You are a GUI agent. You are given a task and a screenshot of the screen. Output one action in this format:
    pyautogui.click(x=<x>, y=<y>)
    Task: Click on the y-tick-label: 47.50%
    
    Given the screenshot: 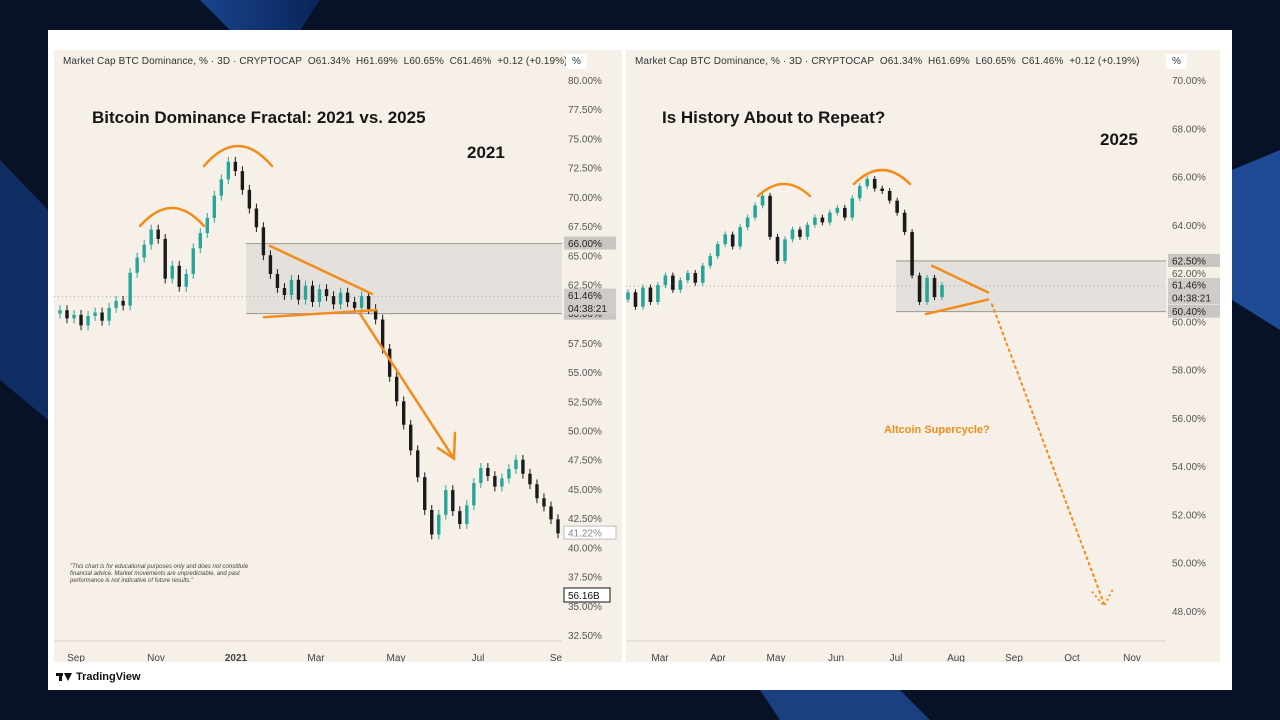 What is the action you would take?
    pyautogui.click(x=585, y=461)
    